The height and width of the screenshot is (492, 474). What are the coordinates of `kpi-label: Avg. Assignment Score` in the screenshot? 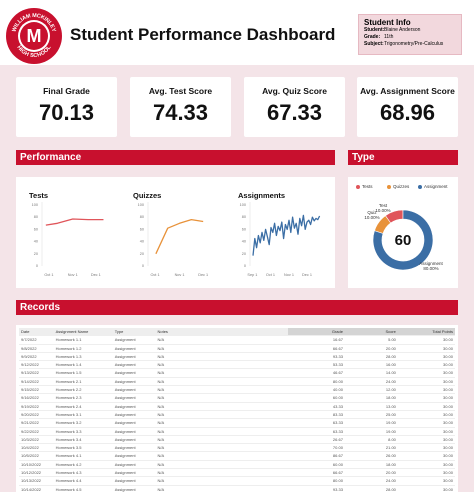 It's located at (407, 91).